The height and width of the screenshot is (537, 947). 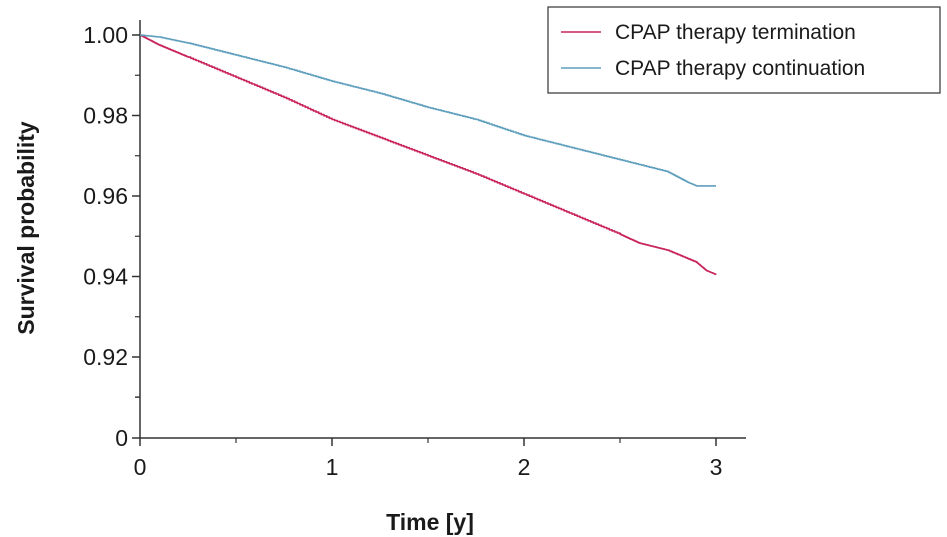 What do you see at coordinates (105, 35) in the screenshot?
I see `y-tick-label: 1.00` at bounding box center [105, 35].